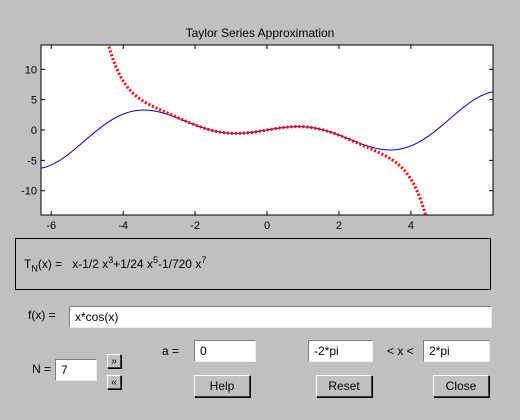 The width and height of the screenshot is (520, 420). What do you see at coordinates (260, 33) in the screenshot?
I see `plot-title: Taylor Series Approximation` at bounding box center [260, 33].